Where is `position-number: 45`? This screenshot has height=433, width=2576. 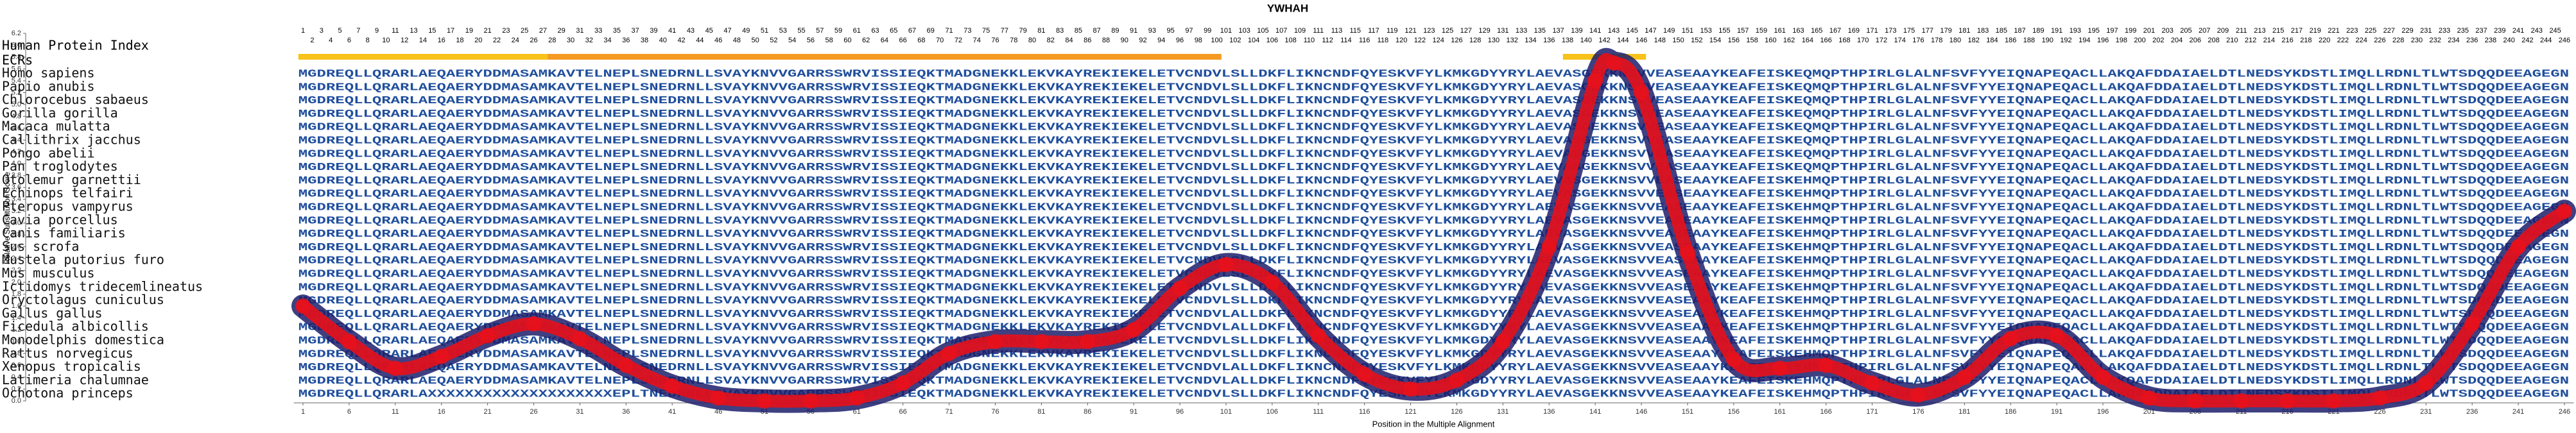
position-number: 45 is located at coordinates (709, 31).